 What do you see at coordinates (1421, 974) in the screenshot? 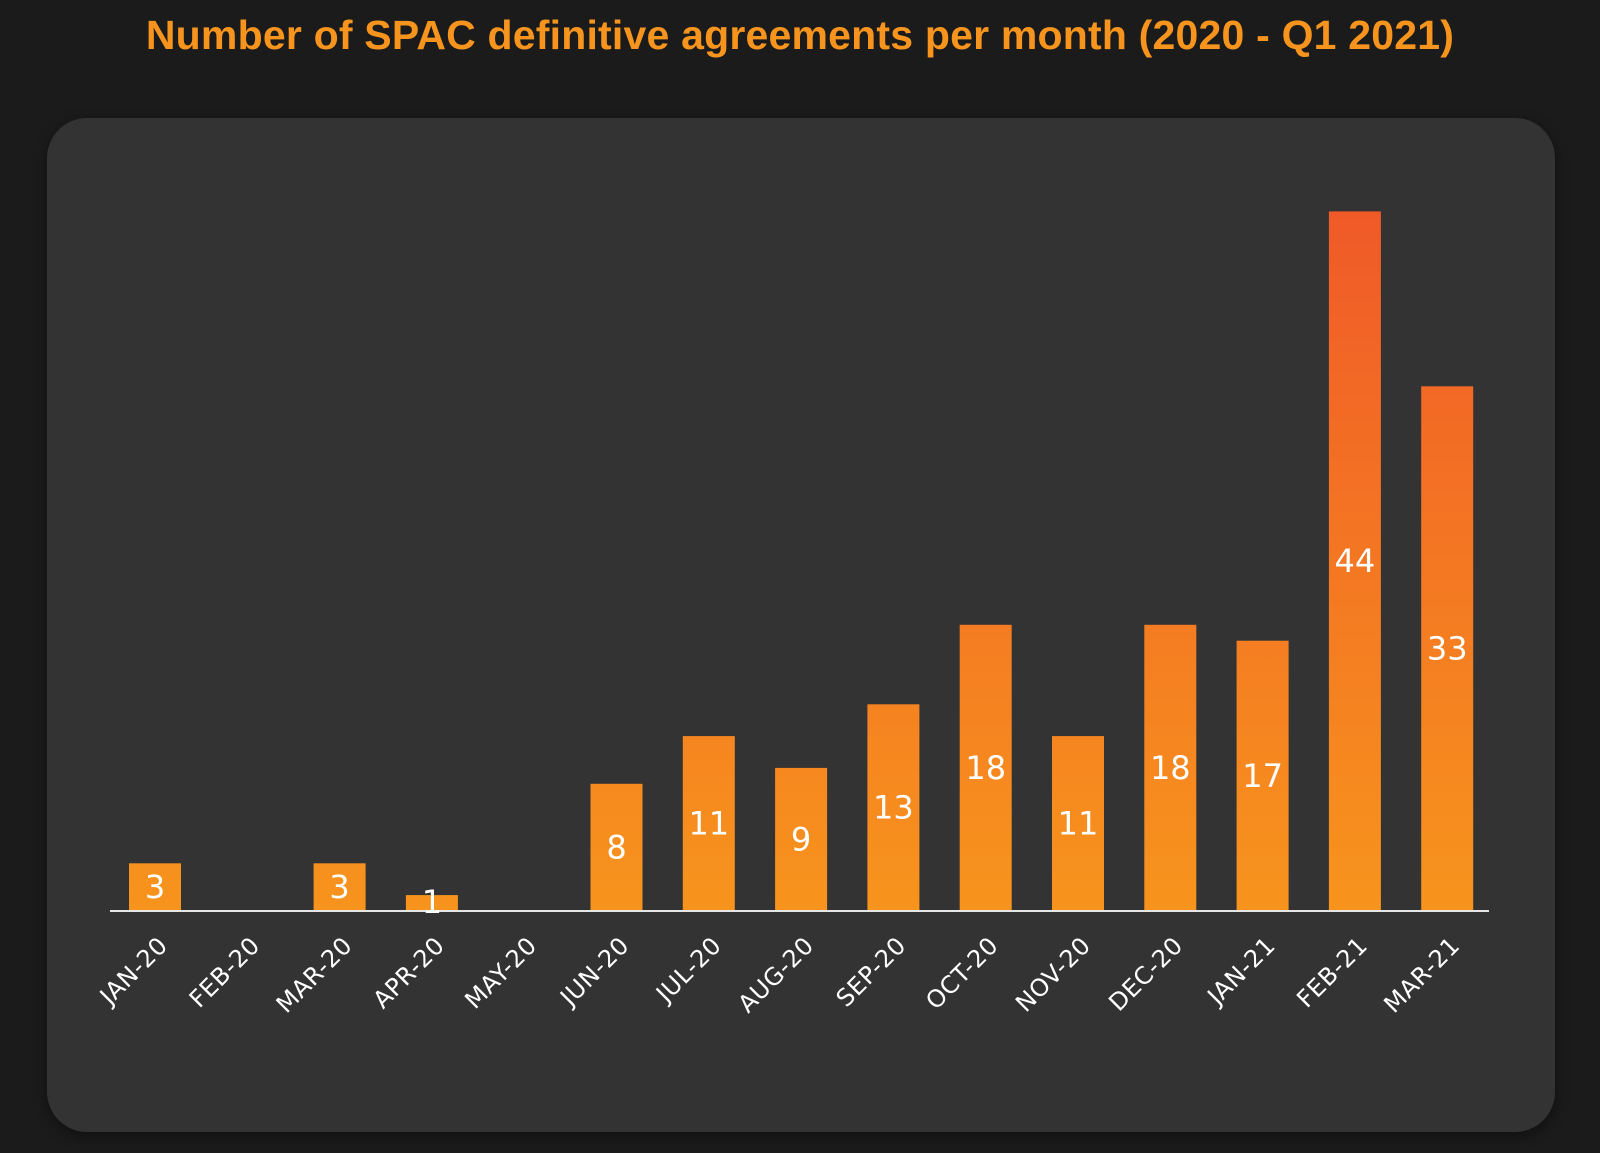
I see `x-tick-label-mar-21: MAR-21` at bounding box center [1421, 974].